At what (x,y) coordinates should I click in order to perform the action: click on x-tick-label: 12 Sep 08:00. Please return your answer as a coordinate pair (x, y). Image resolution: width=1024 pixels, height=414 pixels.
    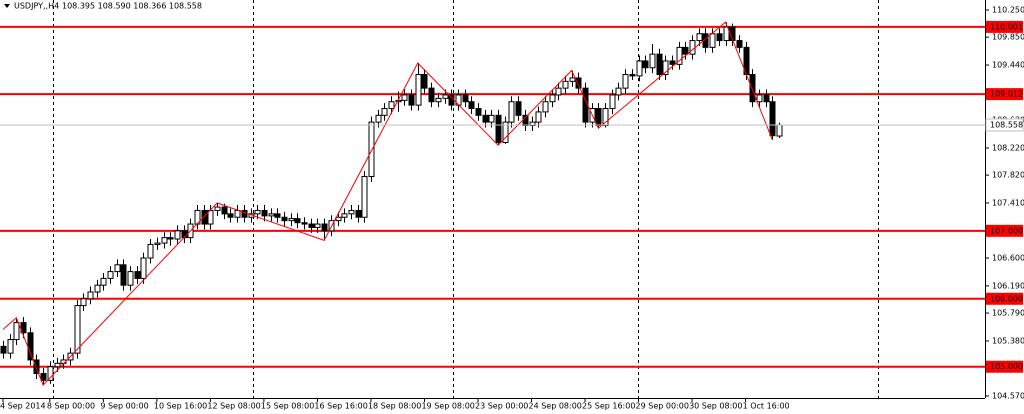
    Looking at the image, I should click on (233, 406).